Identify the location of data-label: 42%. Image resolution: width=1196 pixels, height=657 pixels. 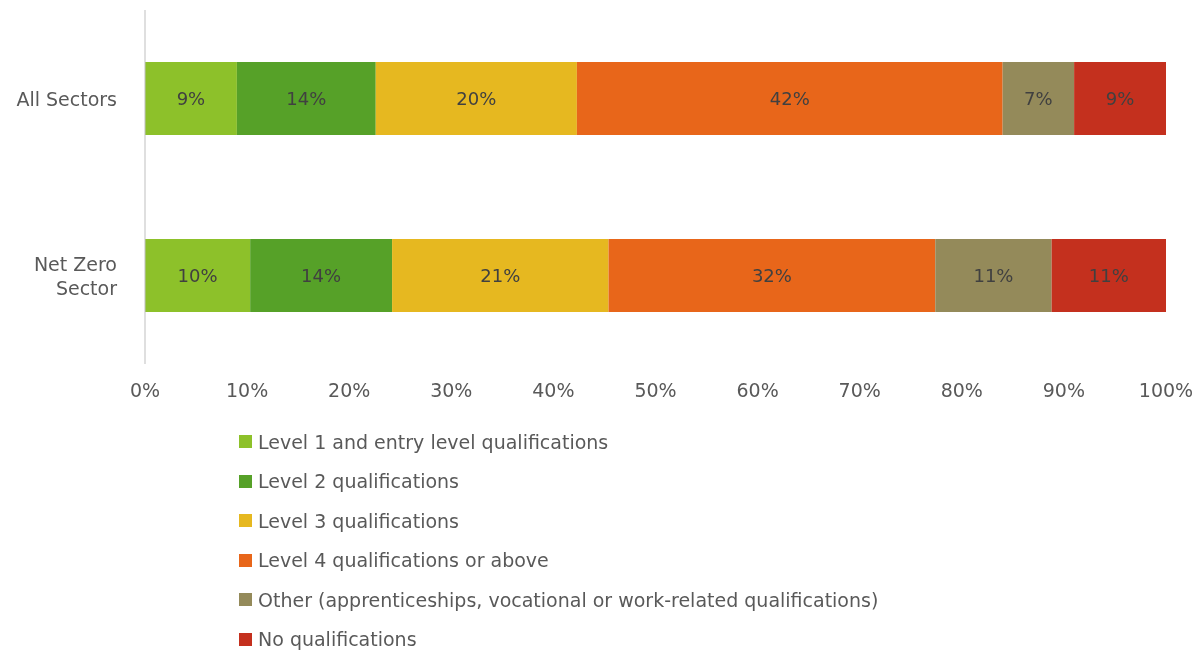
(789, 98).